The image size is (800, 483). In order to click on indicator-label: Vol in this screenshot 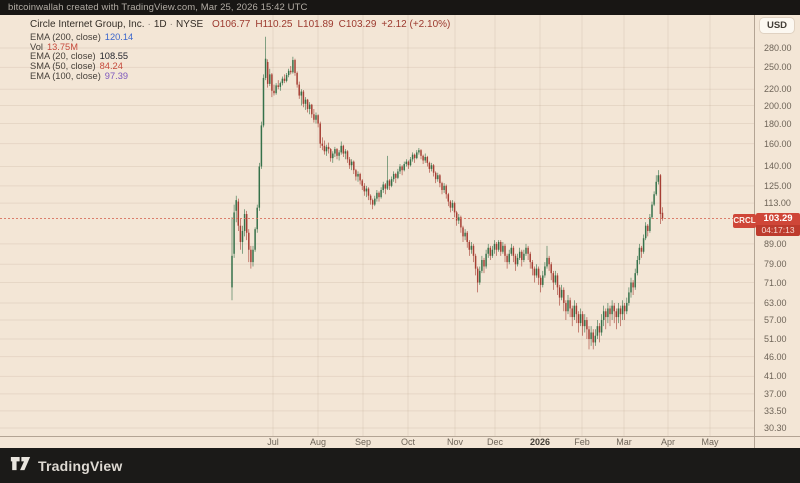, I will do `click(36, 46)`.